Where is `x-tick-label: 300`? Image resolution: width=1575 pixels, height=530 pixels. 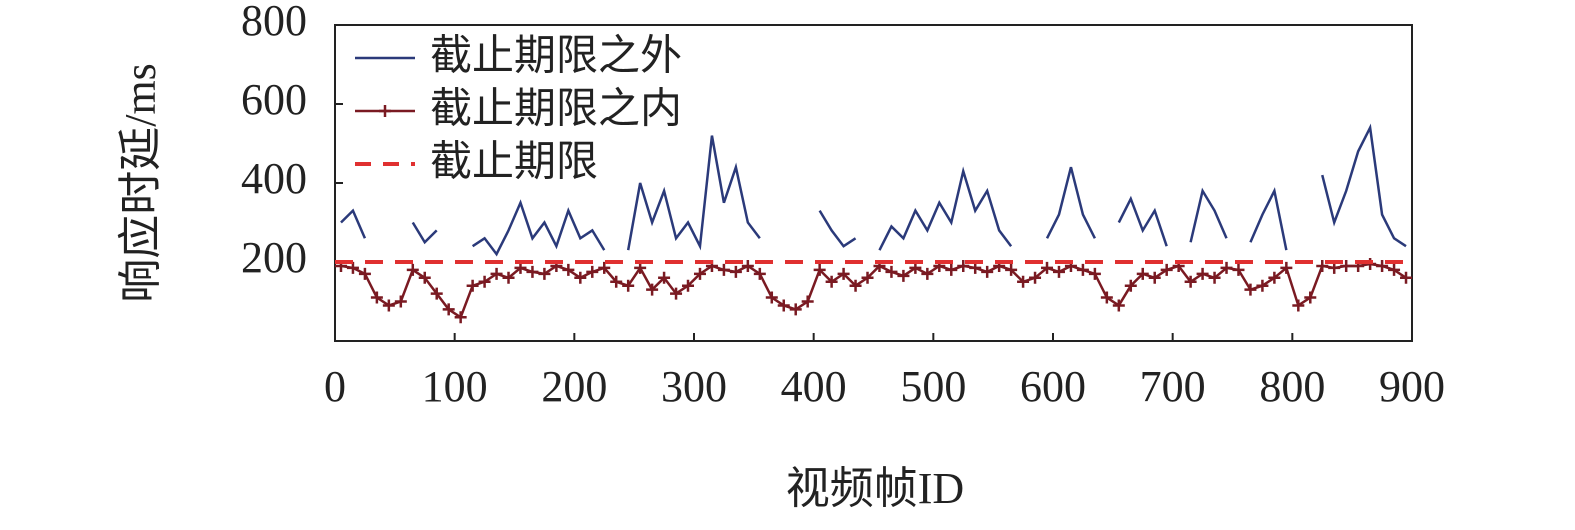 x-tick-label: 300 is located at coordinates (694, 386).